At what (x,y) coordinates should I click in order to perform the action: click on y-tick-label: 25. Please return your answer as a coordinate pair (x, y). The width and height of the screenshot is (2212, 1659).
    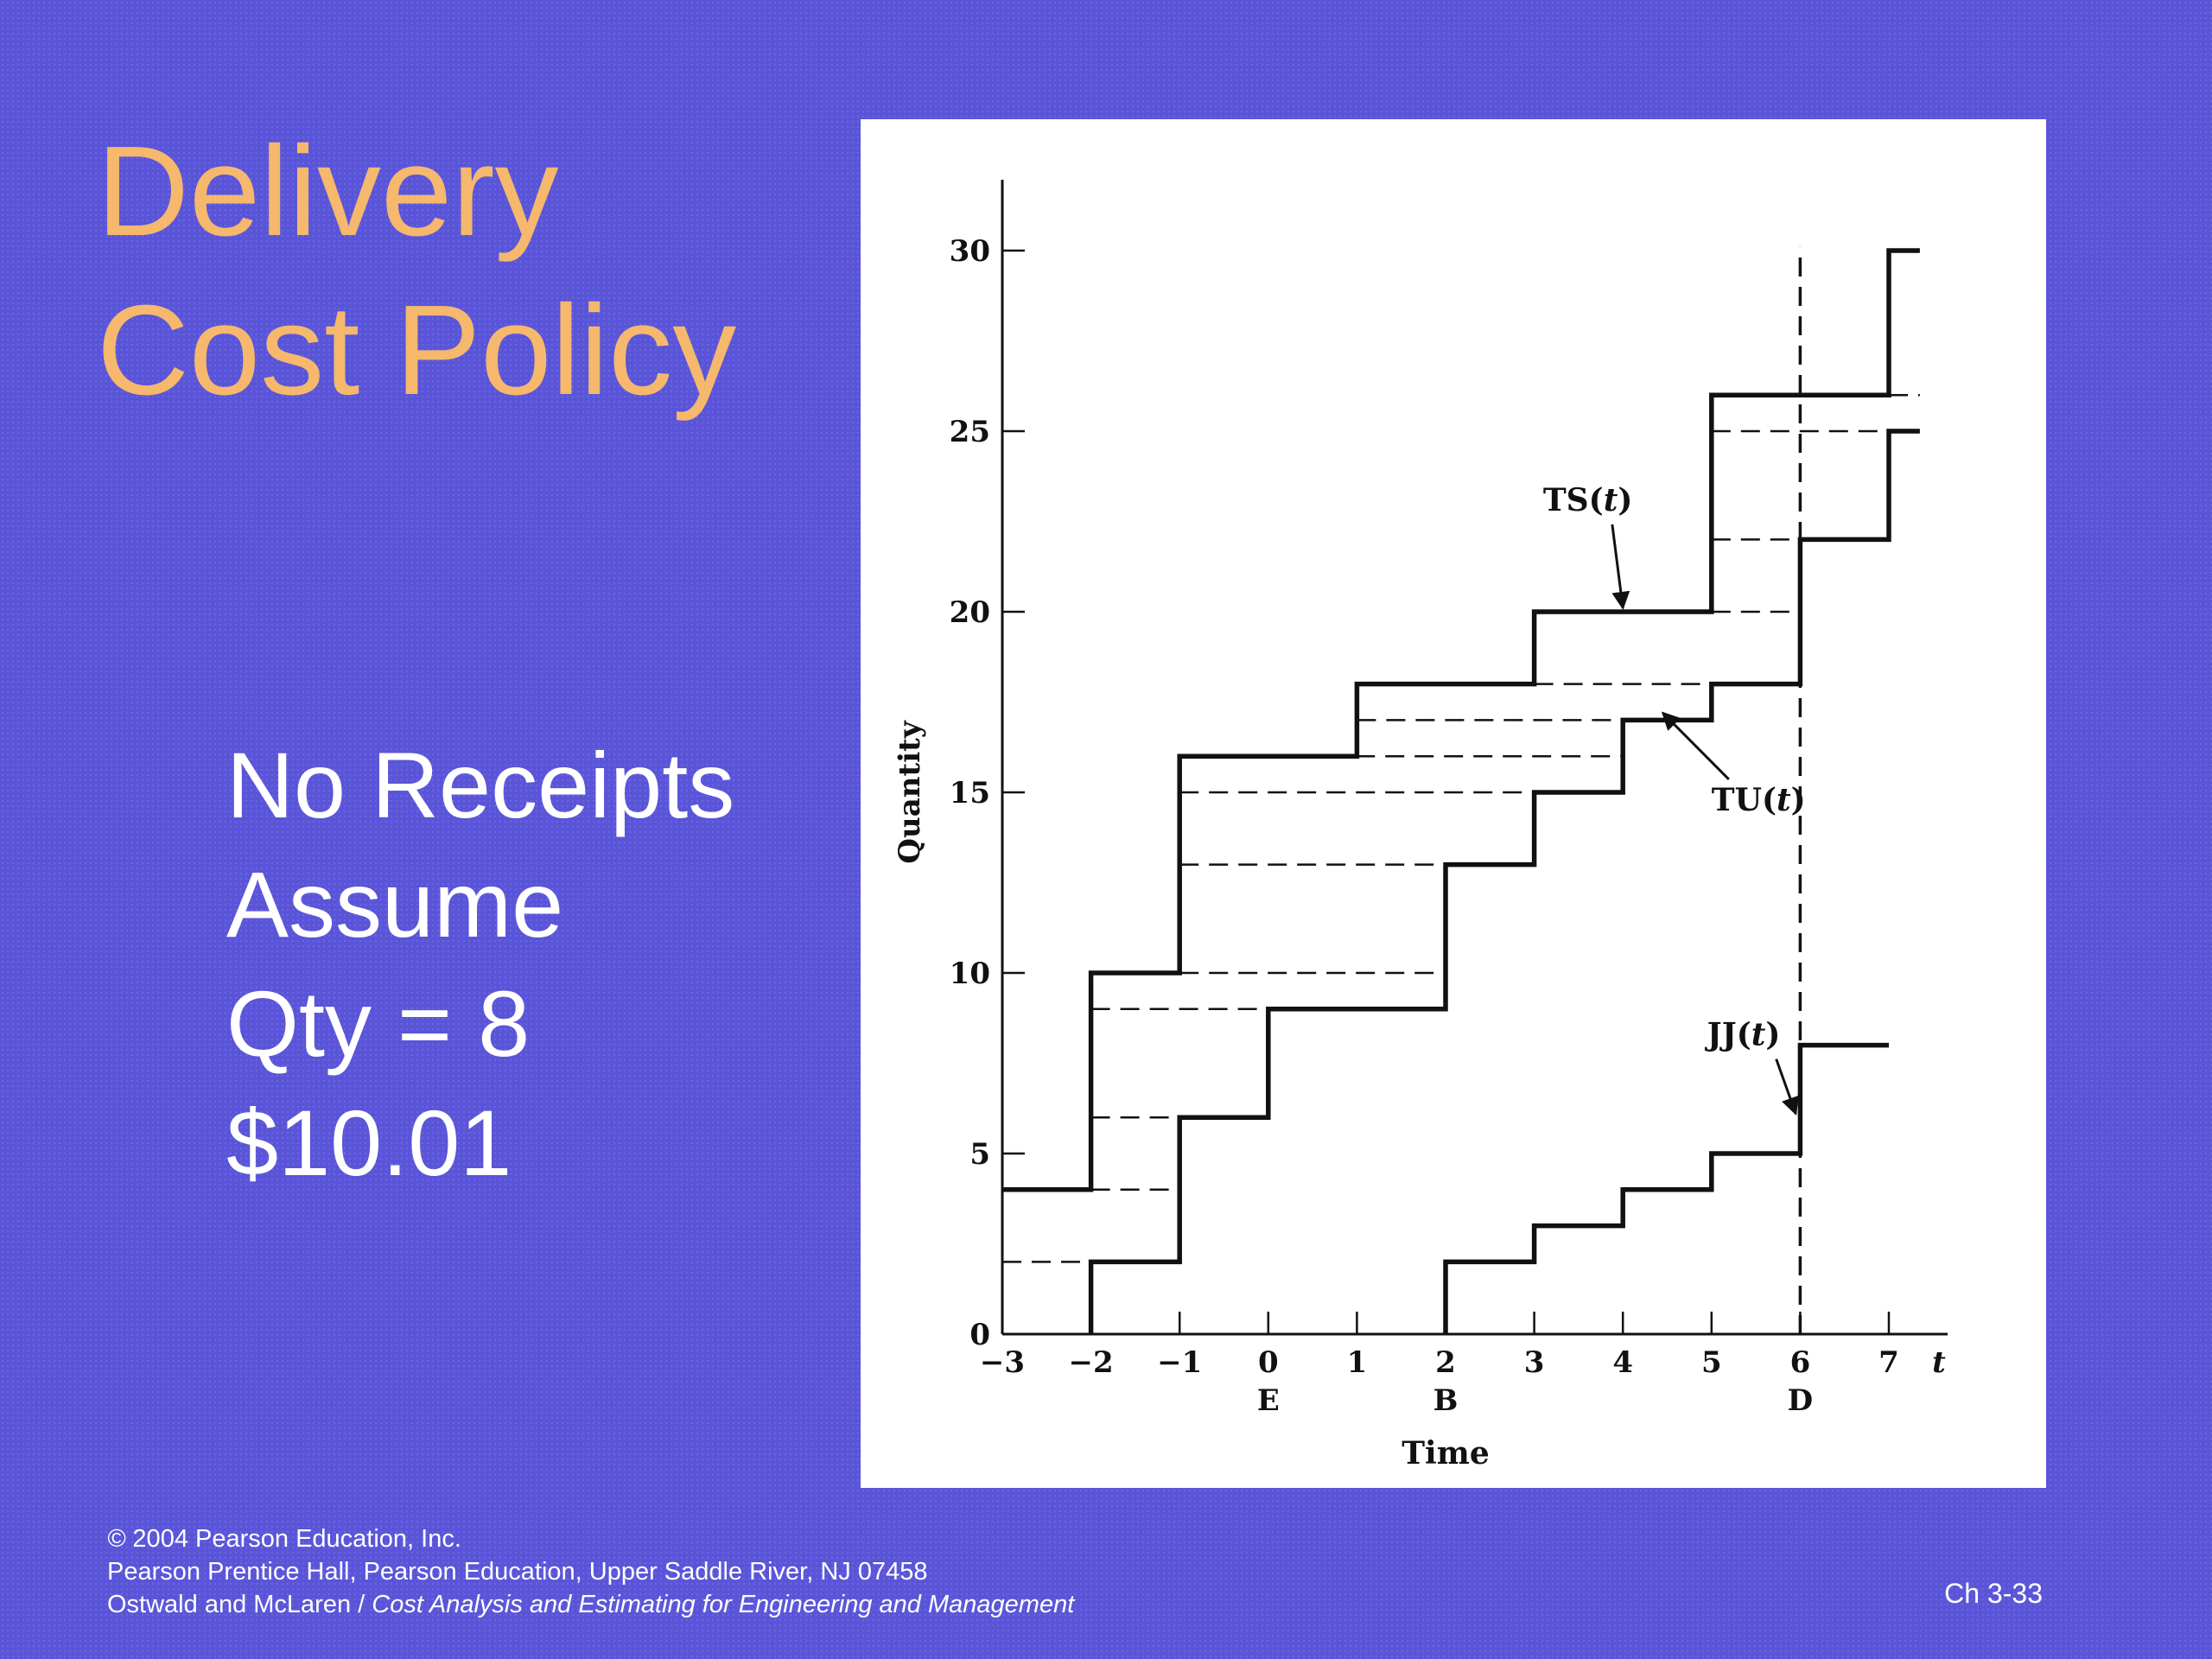
    Looking at the image, I should click on (970, 432).